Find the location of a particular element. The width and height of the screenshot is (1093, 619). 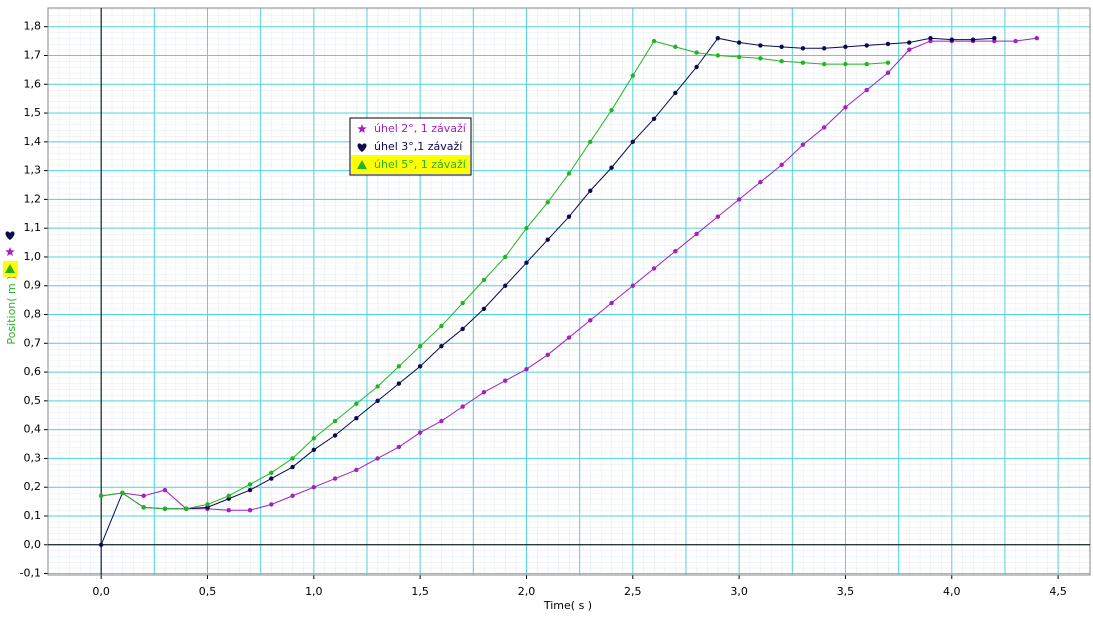

legend-highlight is located at coordinates (410, 164).